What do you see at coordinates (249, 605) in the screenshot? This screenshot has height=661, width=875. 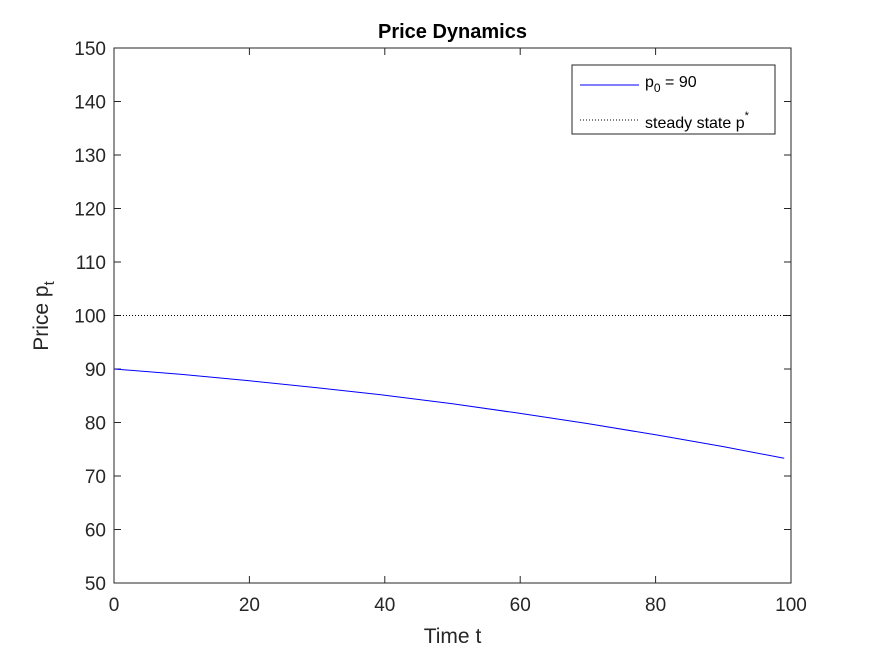 I see `x-tick-label: 20` at bounding box center [249, 605].